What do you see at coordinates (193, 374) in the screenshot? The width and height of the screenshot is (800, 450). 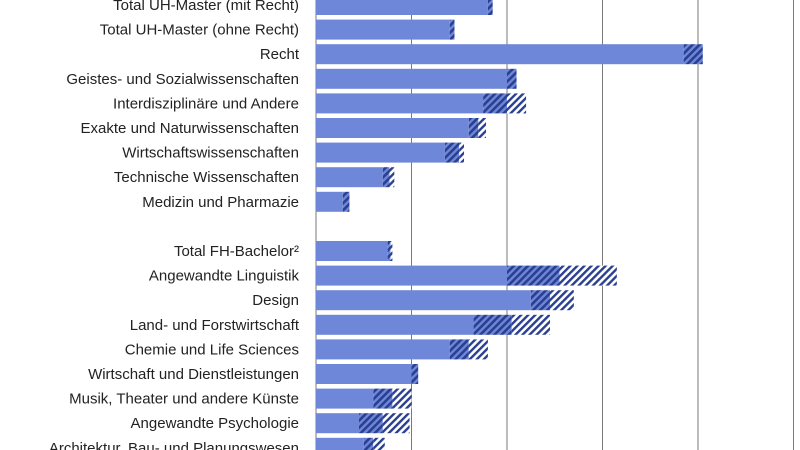 I see `category-label: Wirtschaft und Dienstleistungen` at bounding box center [193, 374].